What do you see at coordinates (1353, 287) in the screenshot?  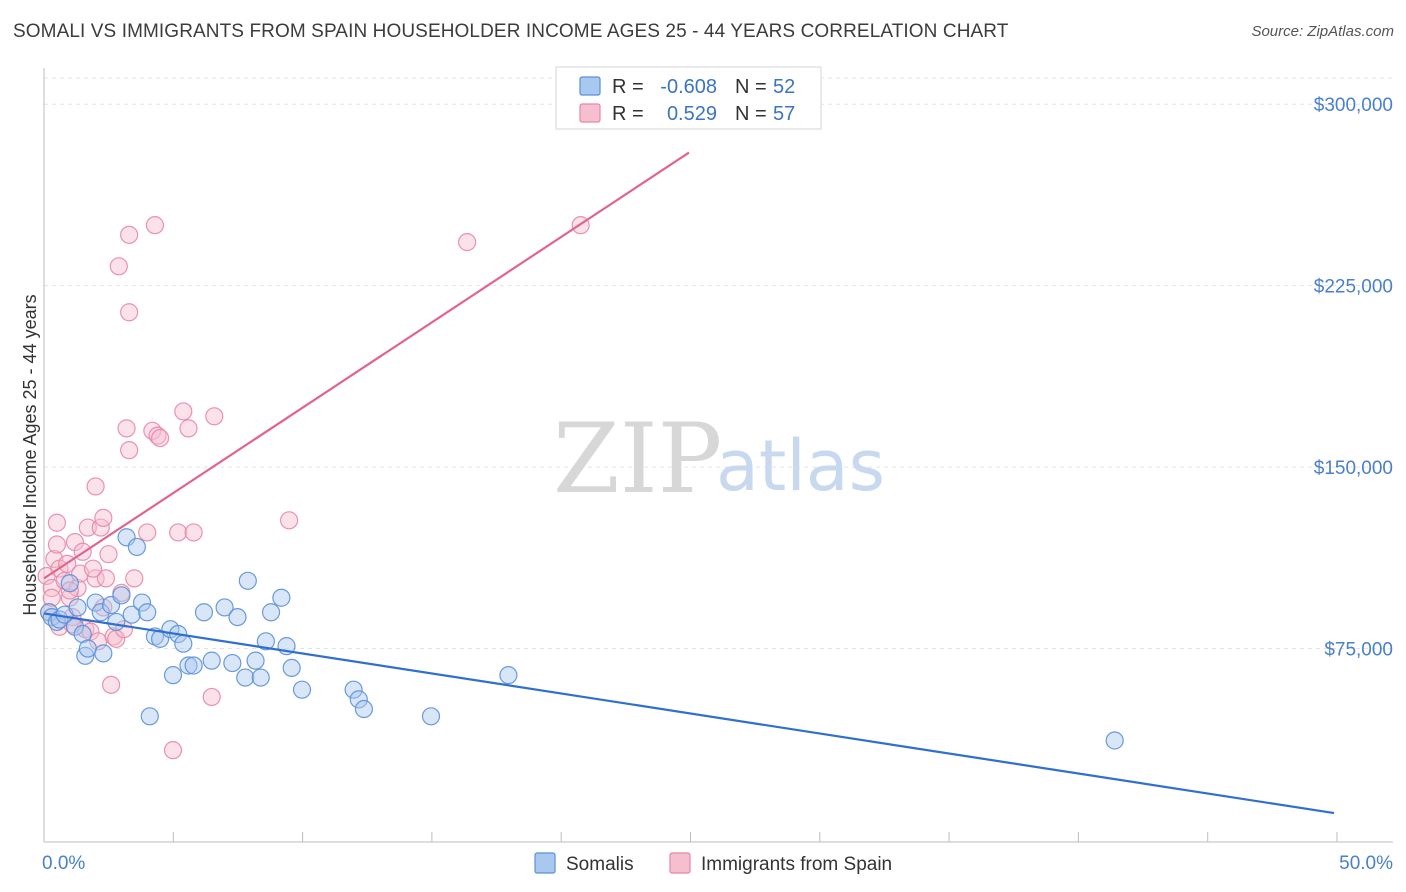 I see `y-tick-label: $225,000` at bounding box center [1353, 287].